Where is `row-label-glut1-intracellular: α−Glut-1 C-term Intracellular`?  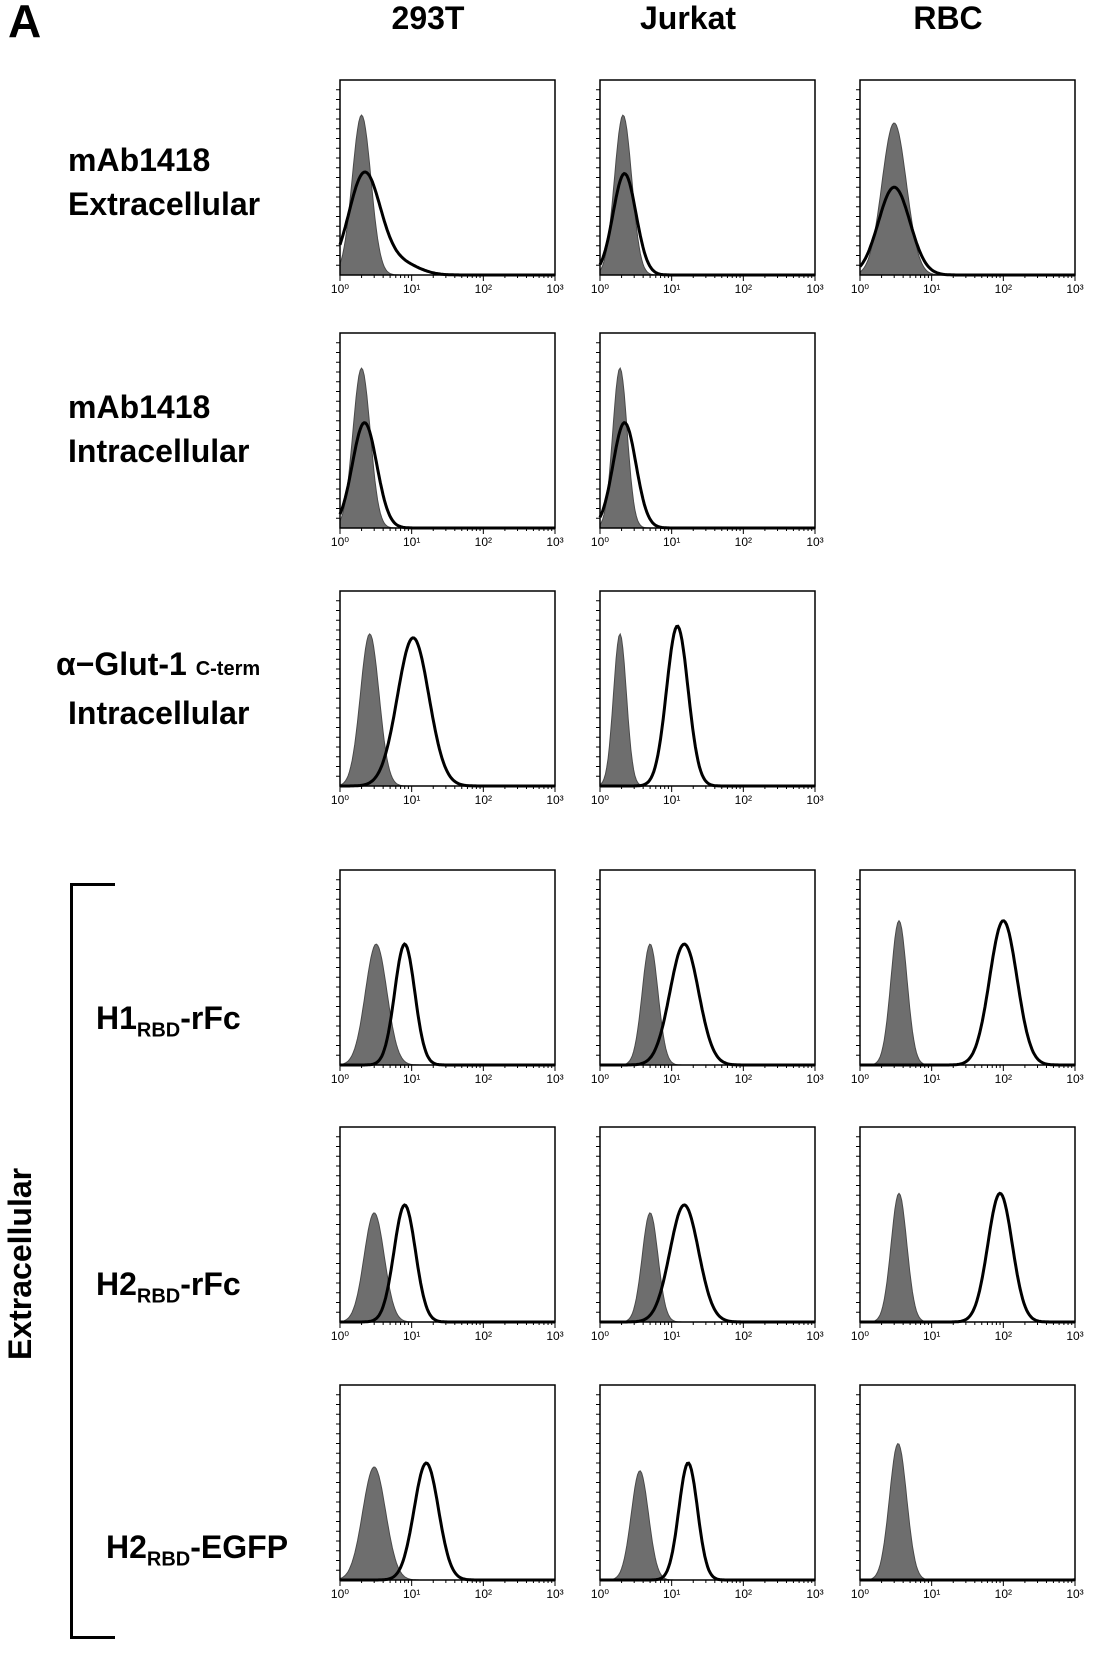
row-label-glut1-intracellular: α−Glut-1 C-term Intracellular is located at coordinates (158, 688).